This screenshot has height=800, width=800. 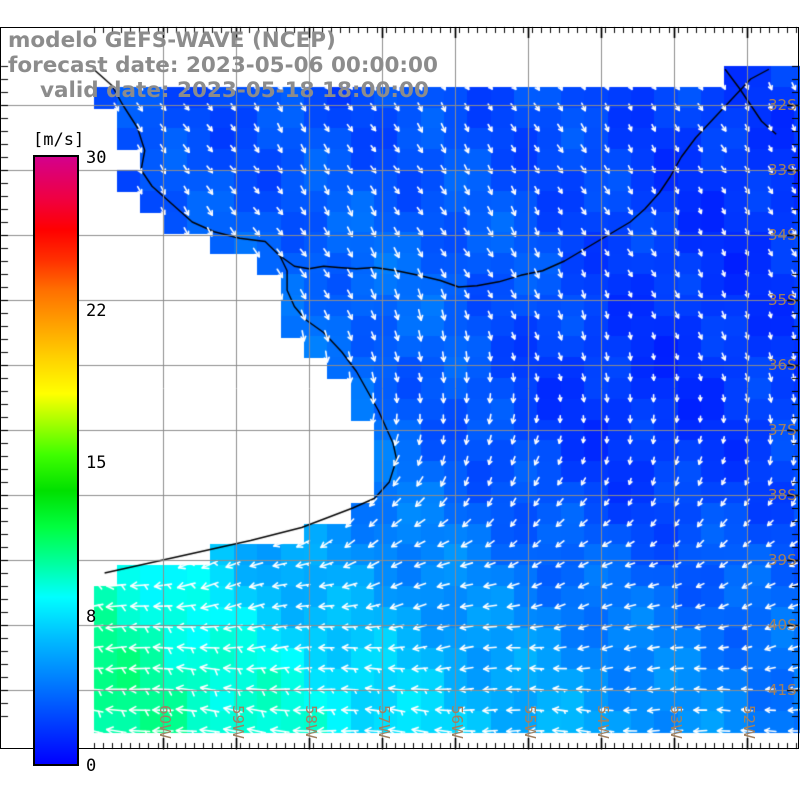 What do you see at coordinates (91, 617) in the screenshot?
I see `colorbar-tick-8: 8` at bounding box center [91, 617].